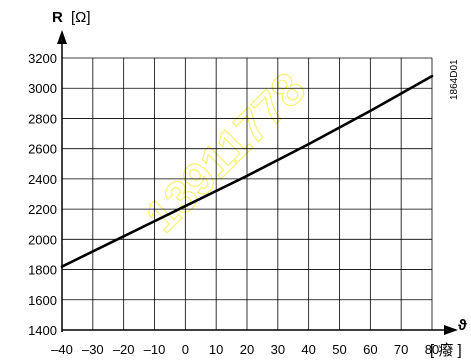  Describe the element at coordinates (57, 17) in the screenshot. I see `y-axis-symbol: R` at that location.